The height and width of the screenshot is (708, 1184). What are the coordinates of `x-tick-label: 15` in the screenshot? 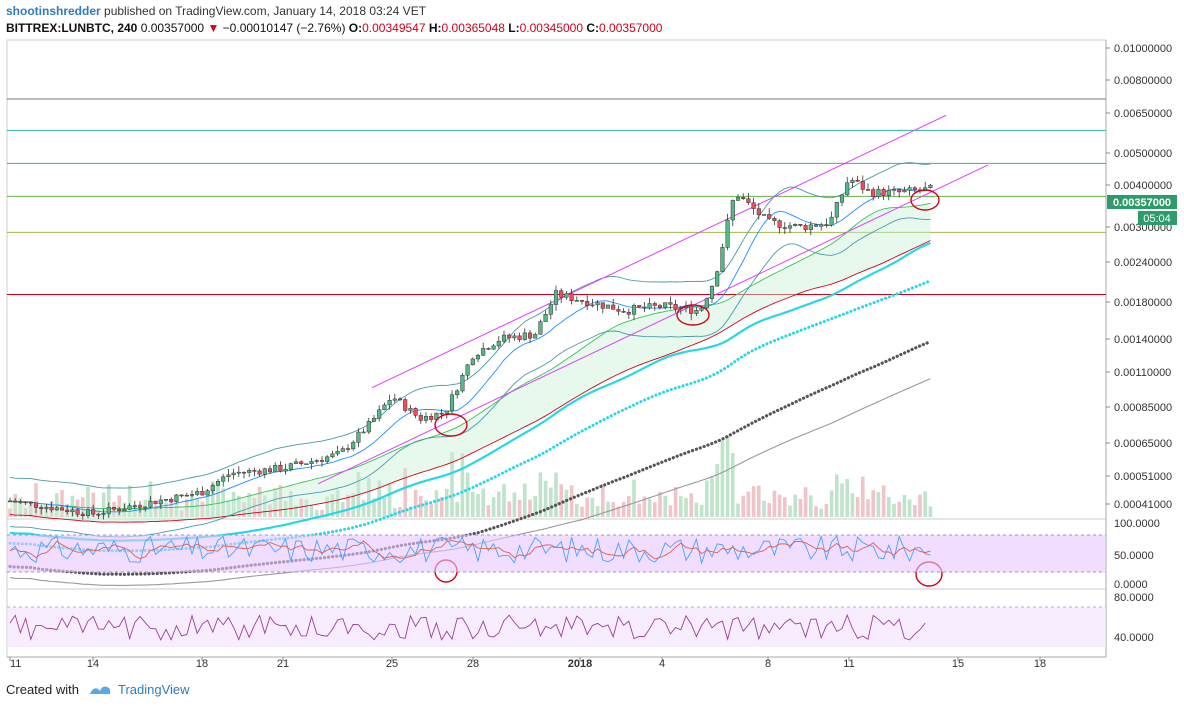 It's located at (958, 664).